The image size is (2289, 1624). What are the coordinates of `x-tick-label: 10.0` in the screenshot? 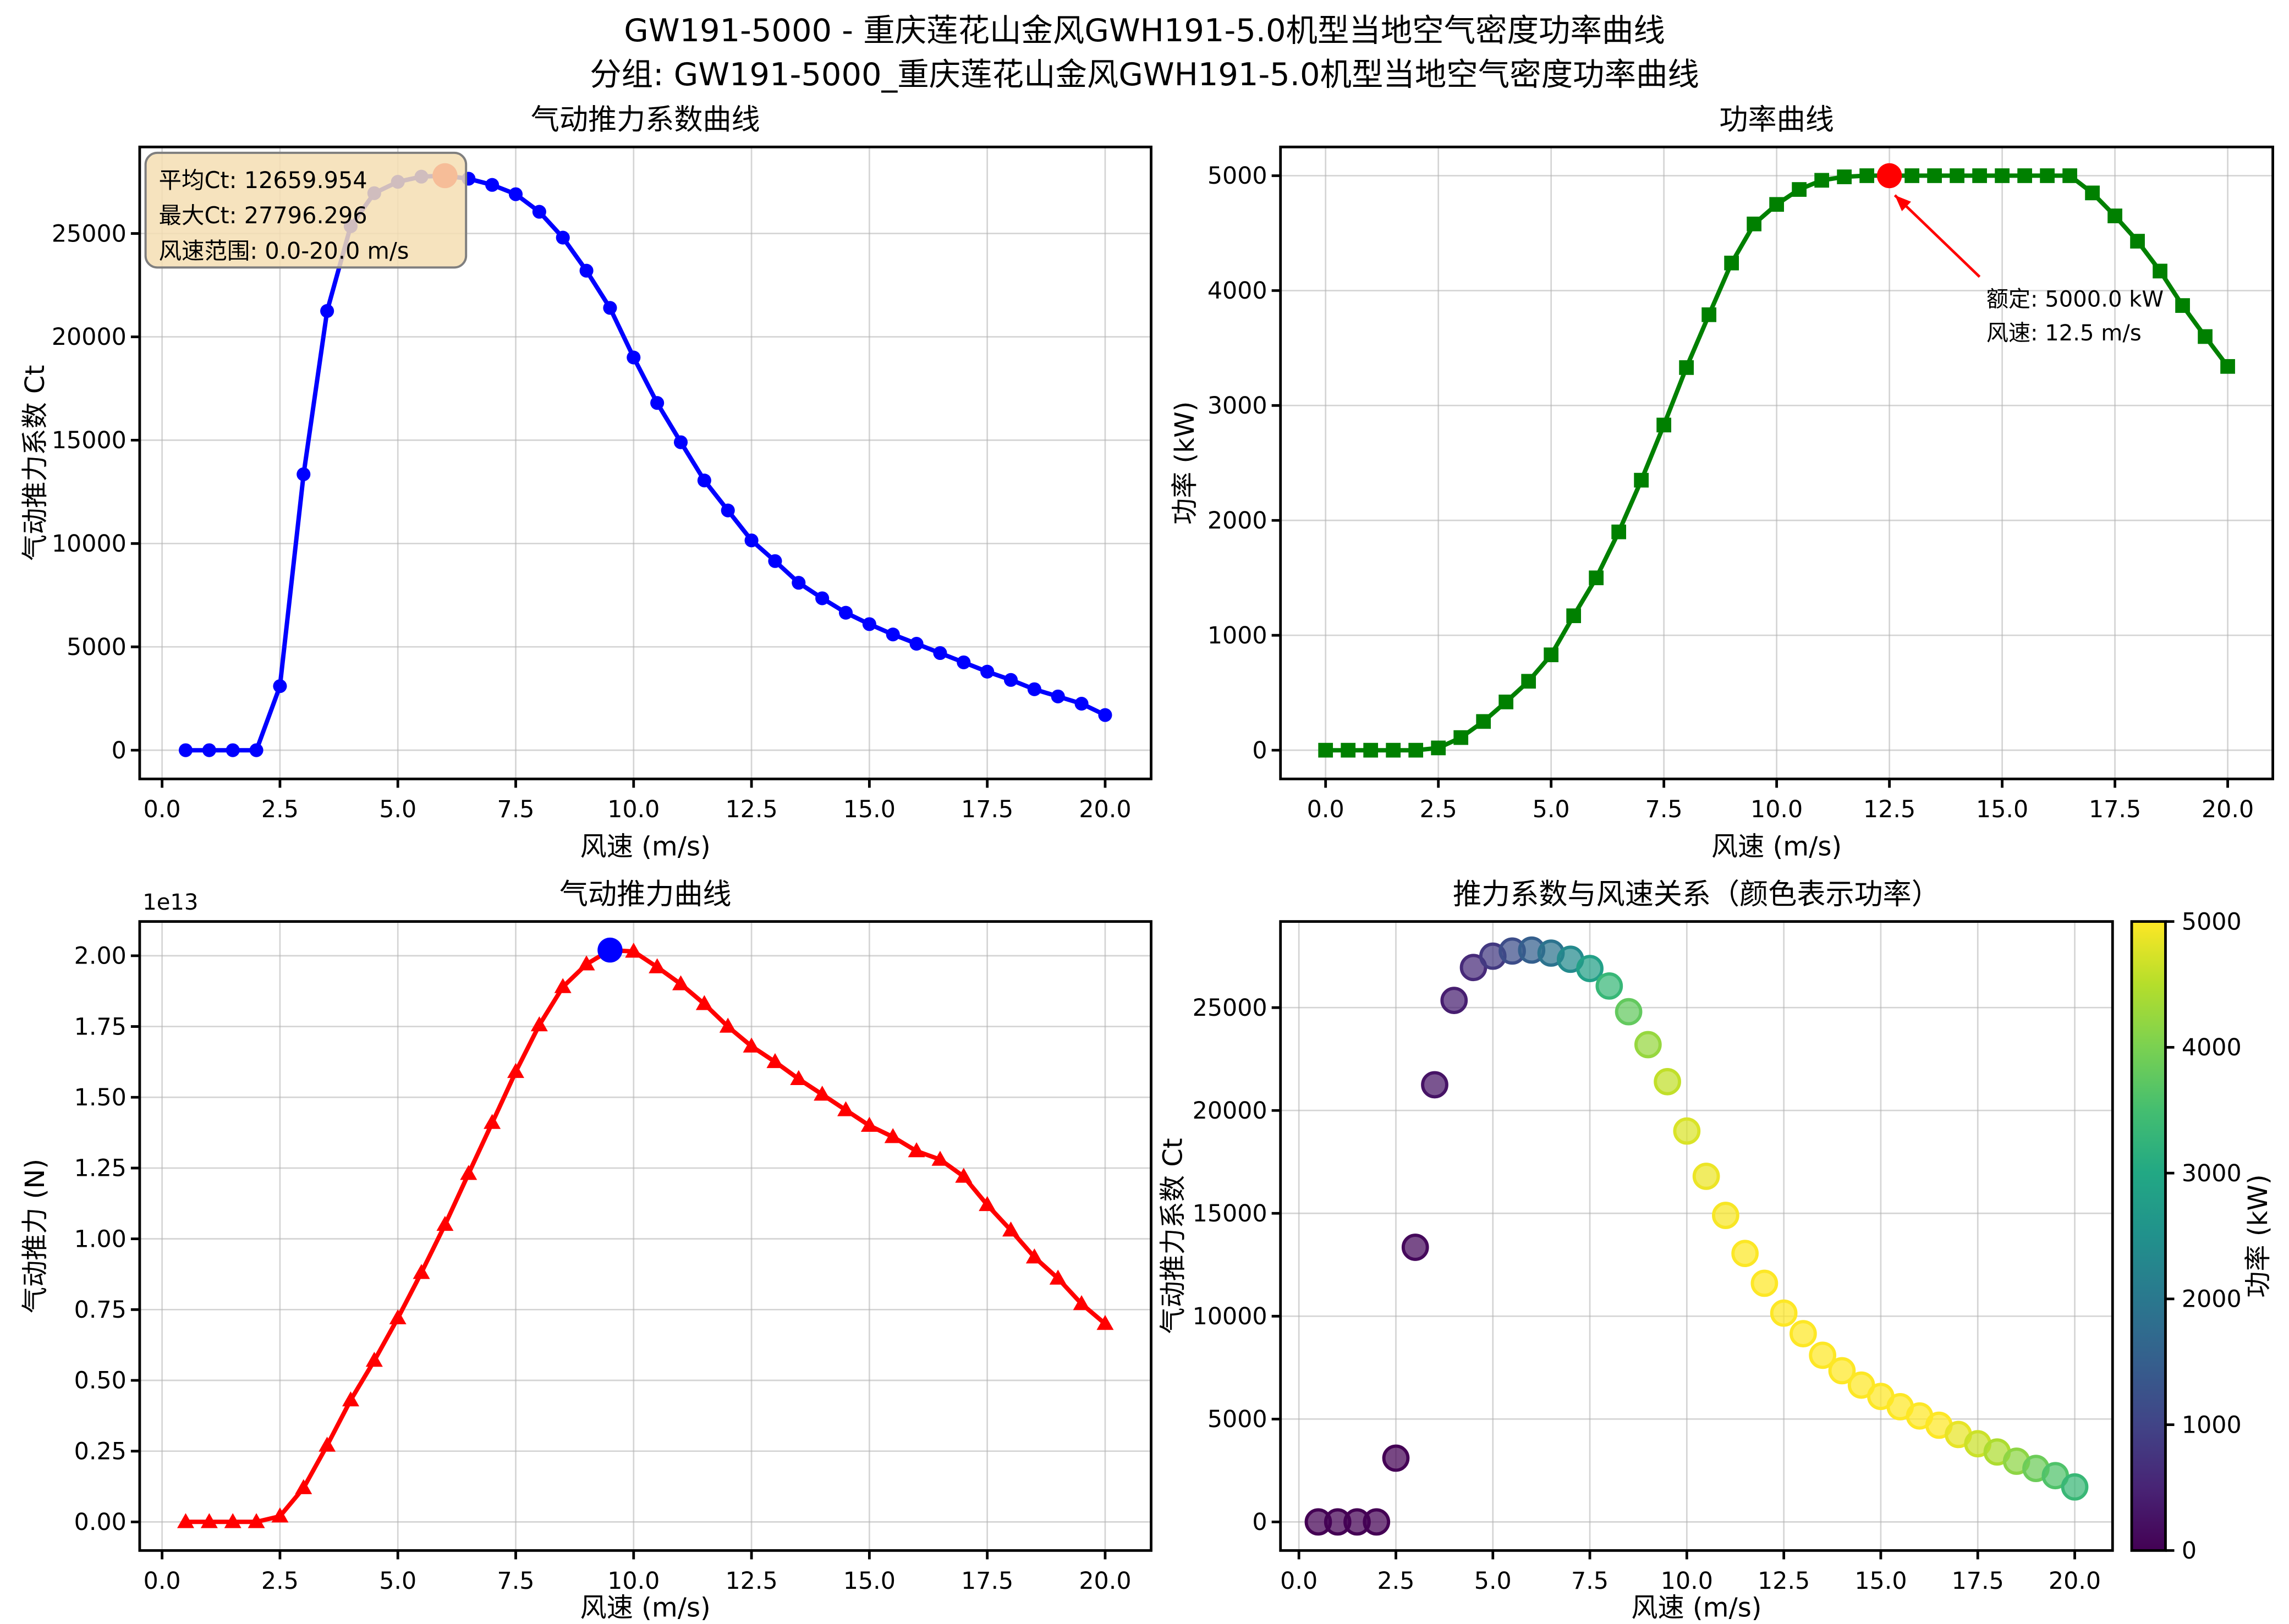 It's located at (633, 1581).